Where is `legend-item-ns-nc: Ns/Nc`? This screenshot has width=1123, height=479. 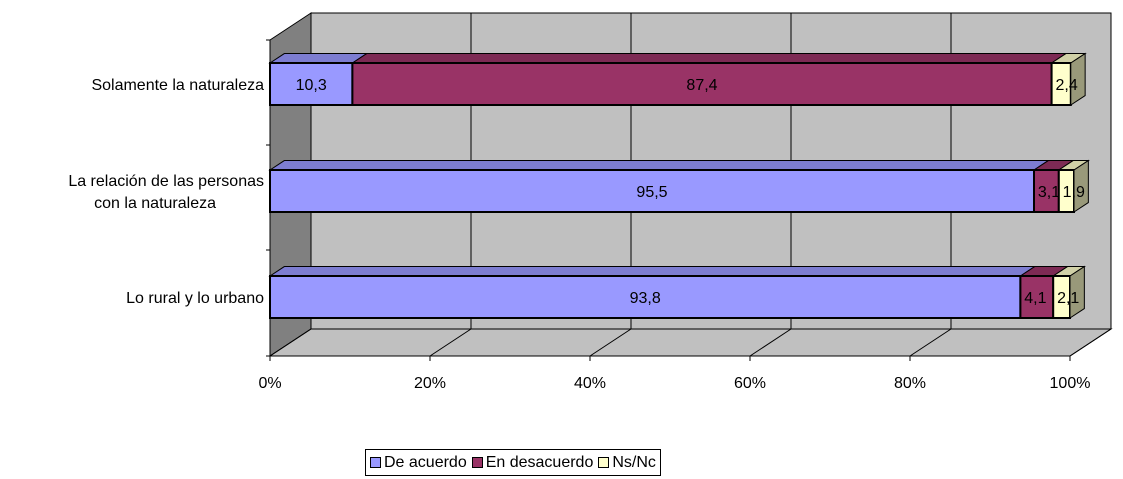 legend-item-ns-nc: Ns/Nc is located at coordinates (627, 463).